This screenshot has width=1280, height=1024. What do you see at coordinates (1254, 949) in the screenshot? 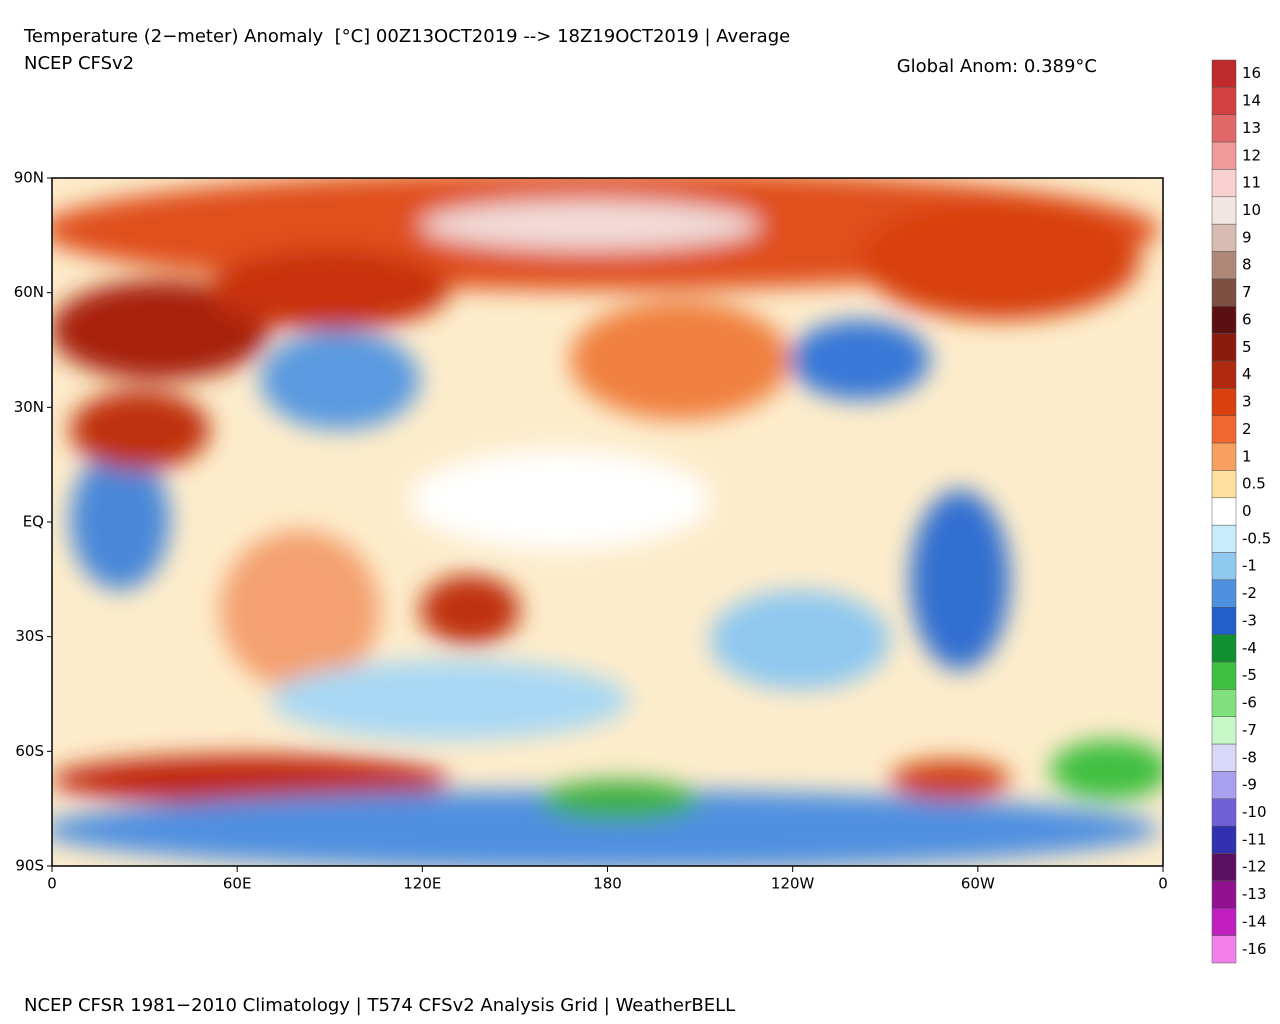
I see `colorbar-label: -16` at bounding box center [1254, 949].